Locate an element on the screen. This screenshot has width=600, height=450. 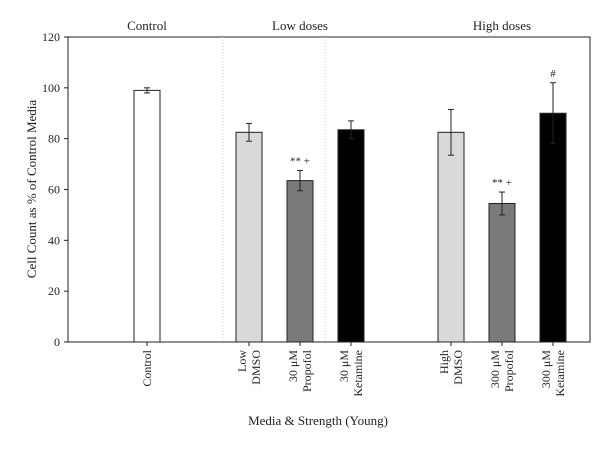
category-label: Low DMSO is located at coordinates (249, 367).